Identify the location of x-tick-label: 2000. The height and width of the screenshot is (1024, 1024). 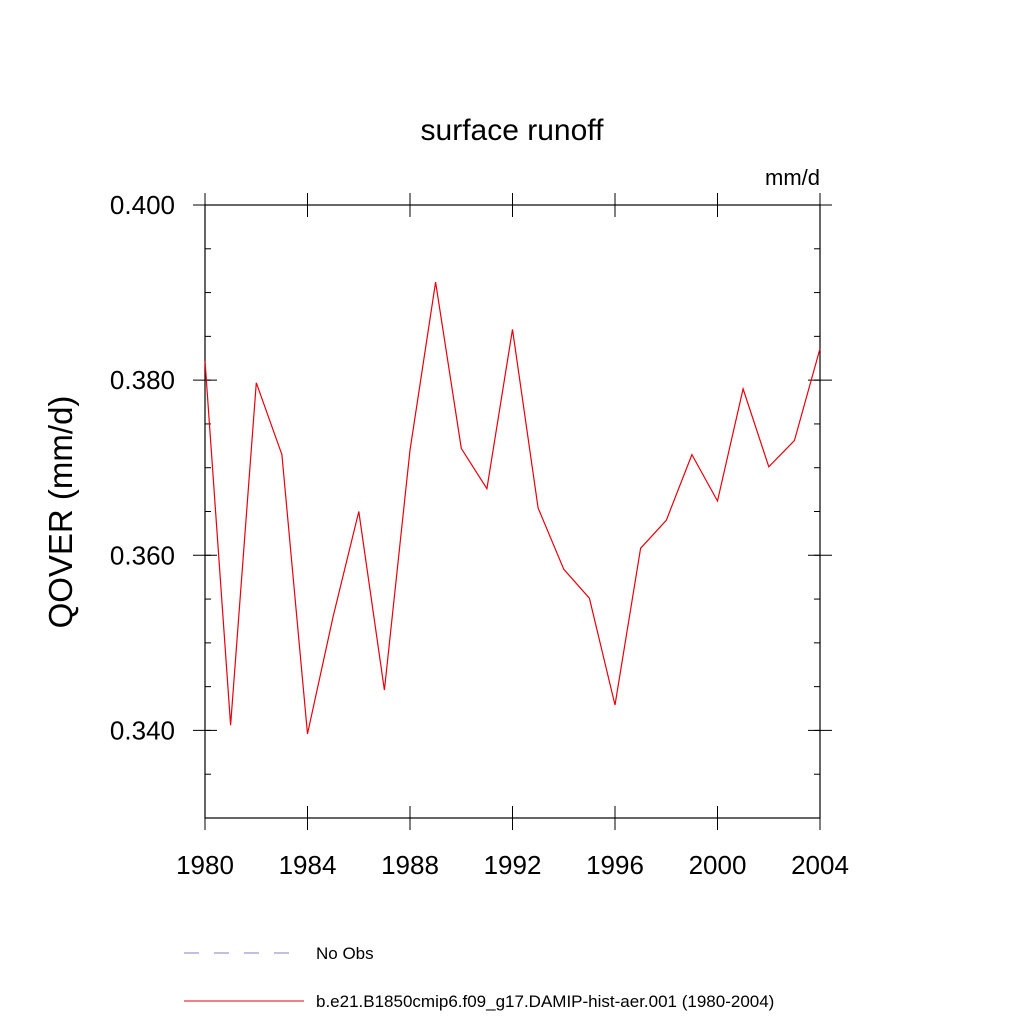
(718, 865).